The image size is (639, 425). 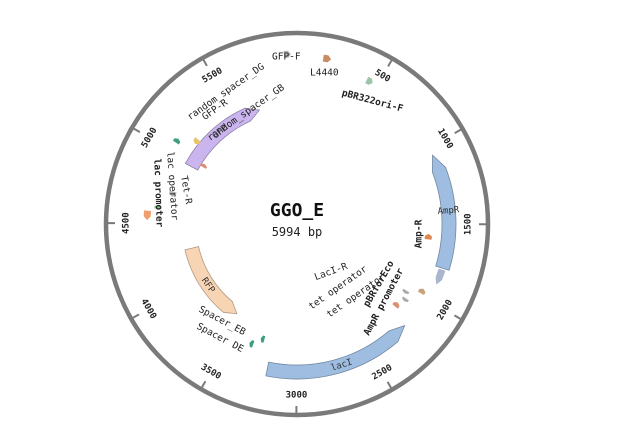 What do you see at coordinates (428, 236) in the screenshot?
I see `feature-amp-r` at bounding box center [428, 236].